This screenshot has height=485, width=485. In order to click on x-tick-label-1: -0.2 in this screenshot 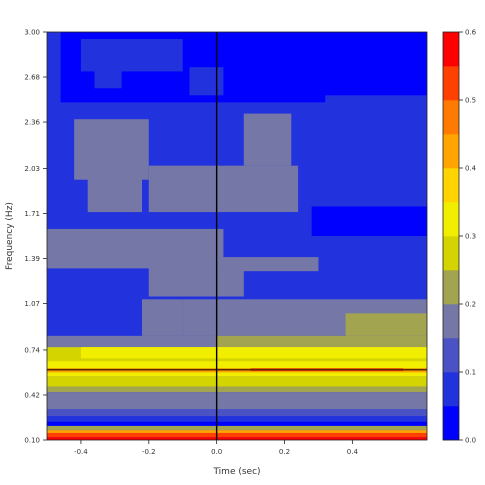, I will do `click(149, 452)`.